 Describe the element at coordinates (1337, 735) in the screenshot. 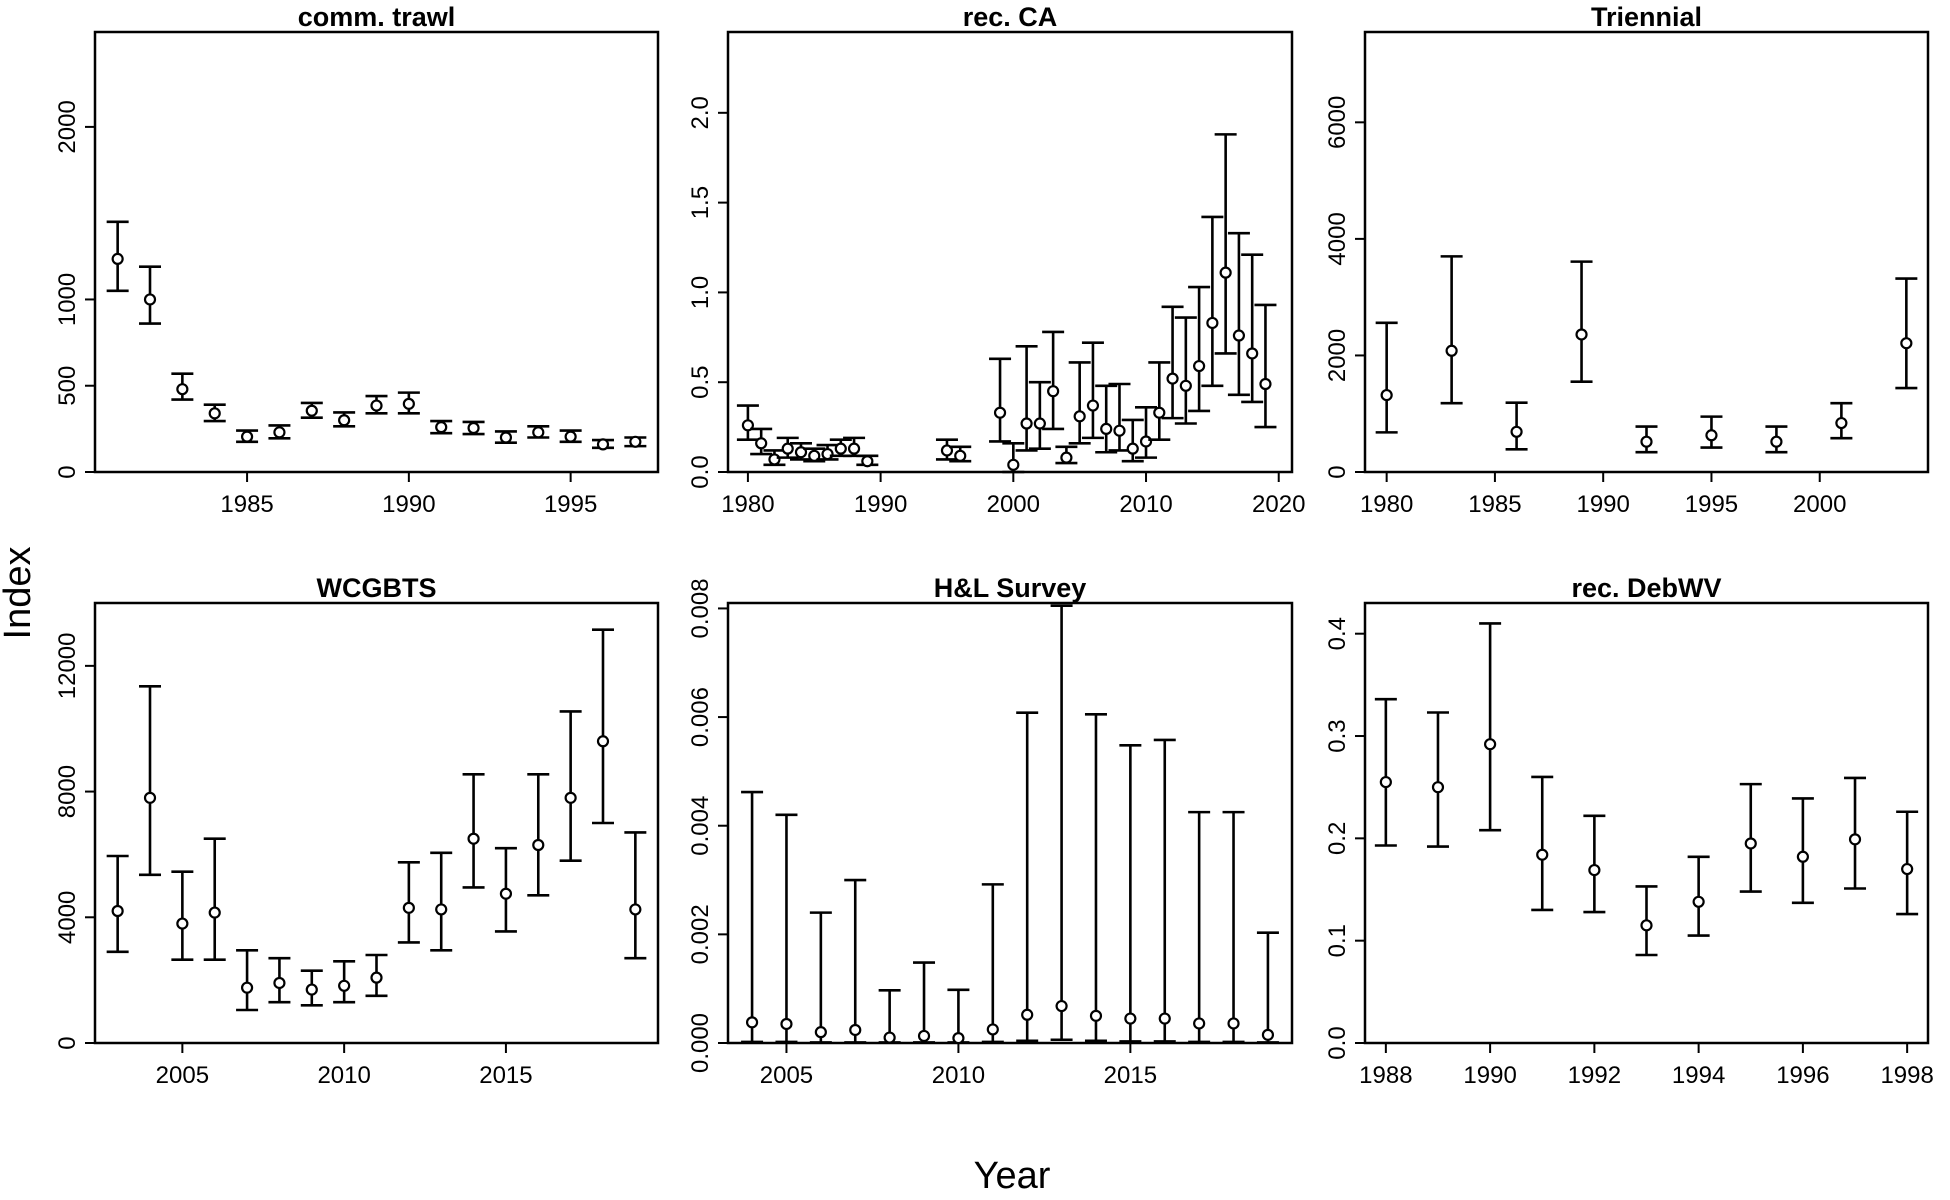

I see `y-tick-label: 0.3` at that location.